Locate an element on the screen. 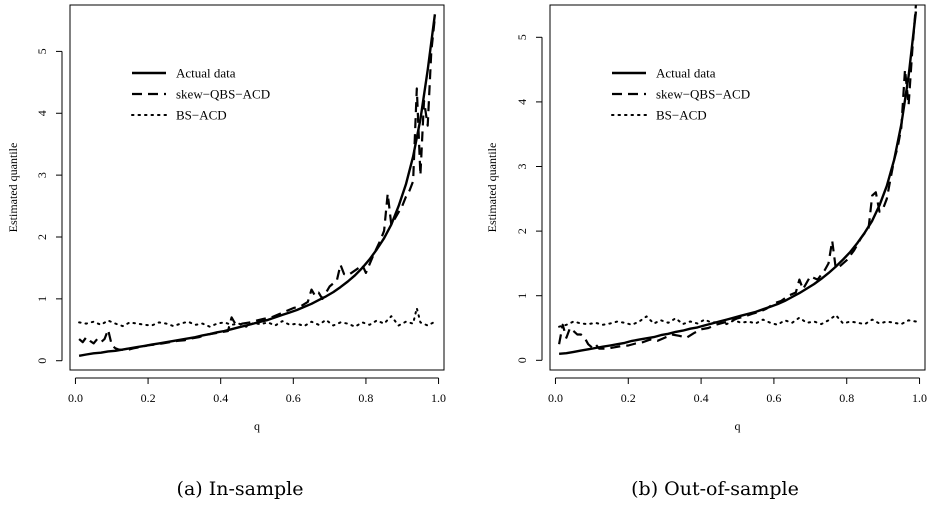 The image size is (927, 509). panel-caption: (a) In-sample is located at coordinates (240, 489).